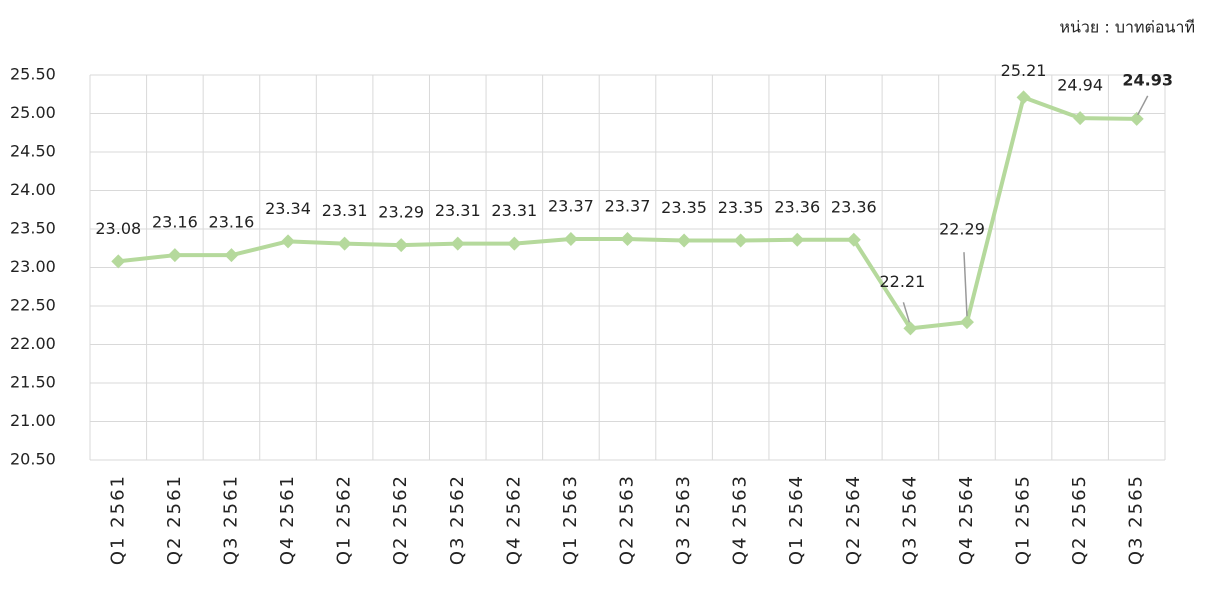 This screenshot has height=602, width=1205. Describe the element at coordinates (1023, 519) in the screenshot. I see `x-tick-label: Q1 2565` at that location.